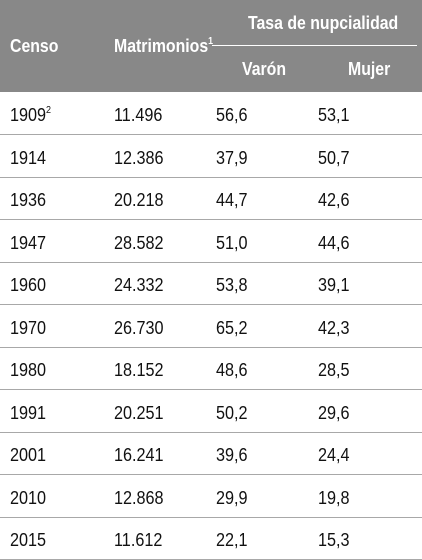 Image resolution: width=422 pixels, height=560 pixels. Describe the element at coordinates (139, 157) in the screenshot. I see `cell-matrimonios: 12.386` at that location.